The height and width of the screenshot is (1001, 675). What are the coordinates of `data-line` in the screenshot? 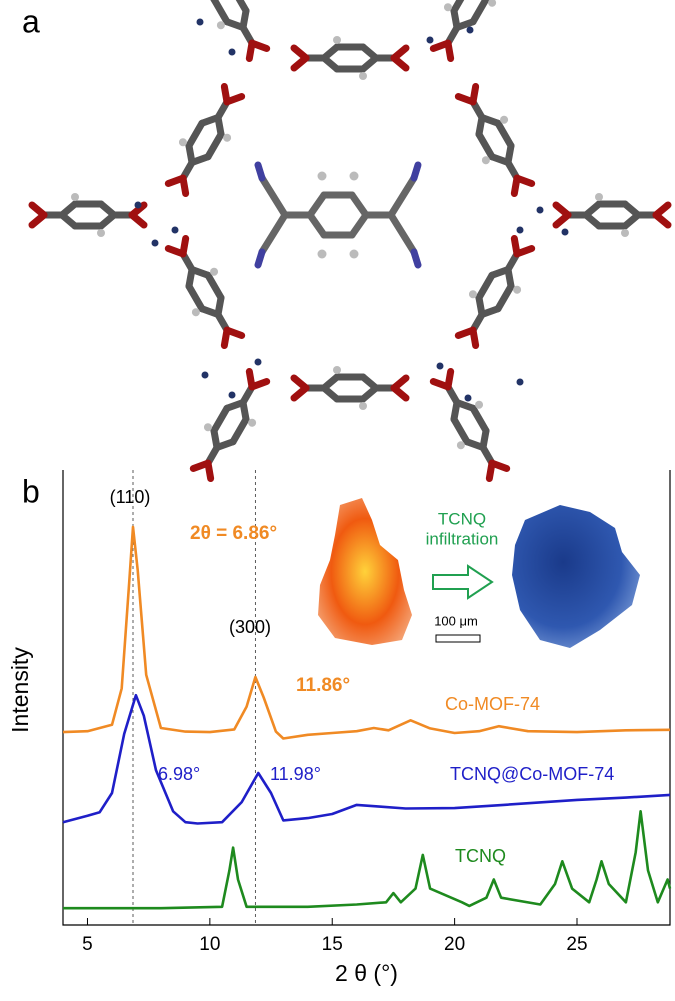 It's located at (367, 860).